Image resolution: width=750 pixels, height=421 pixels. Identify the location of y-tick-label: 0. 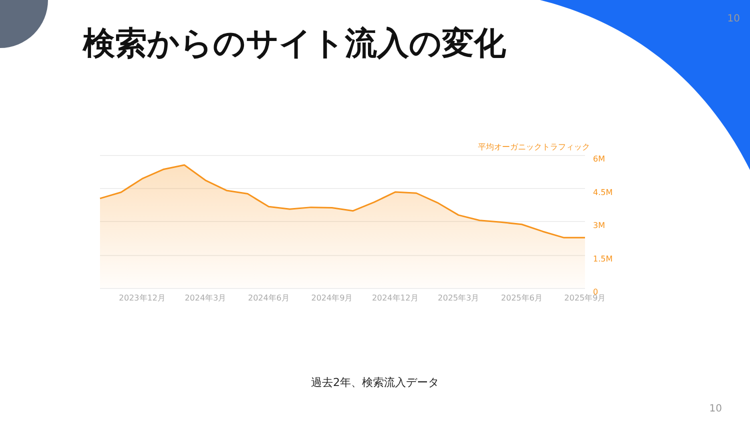
(595, 292).